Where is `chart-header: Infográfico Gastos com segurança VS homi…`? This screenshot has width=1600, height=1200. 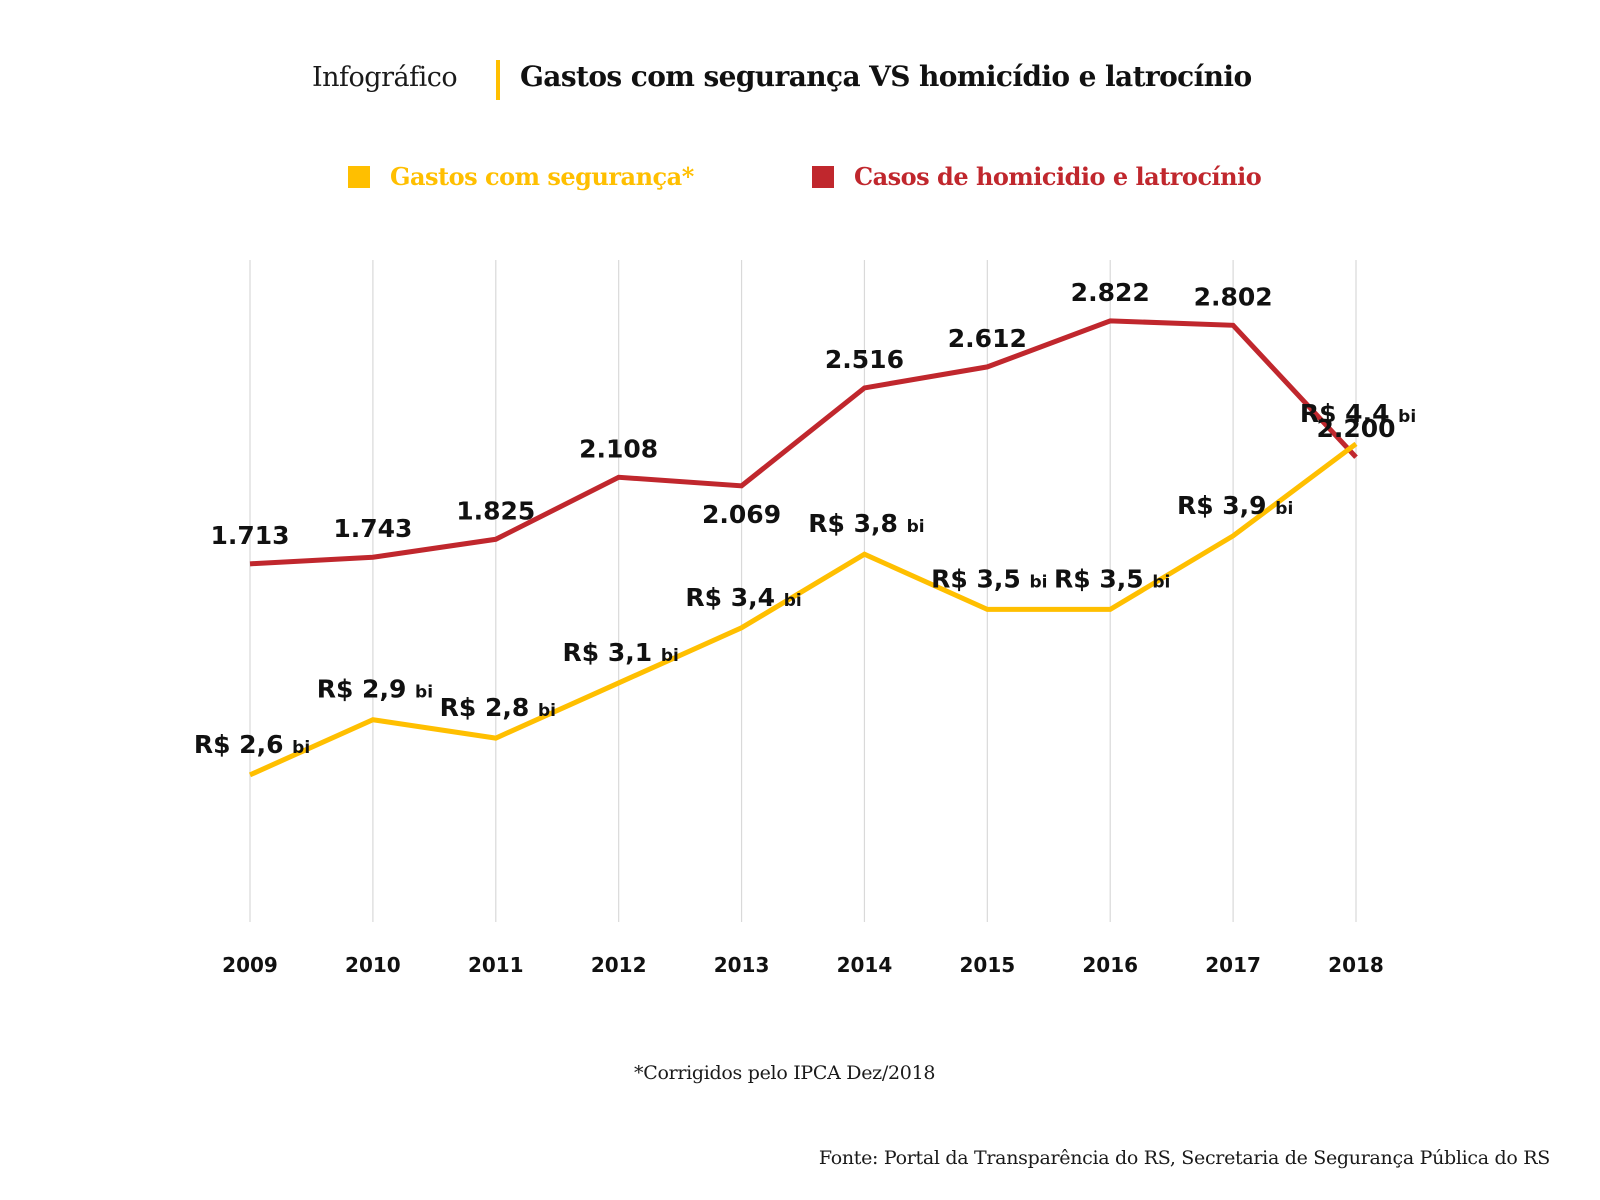 chart-header: Infográfico Gastos com segurança VS homi… is located at coordinates (800, 83).